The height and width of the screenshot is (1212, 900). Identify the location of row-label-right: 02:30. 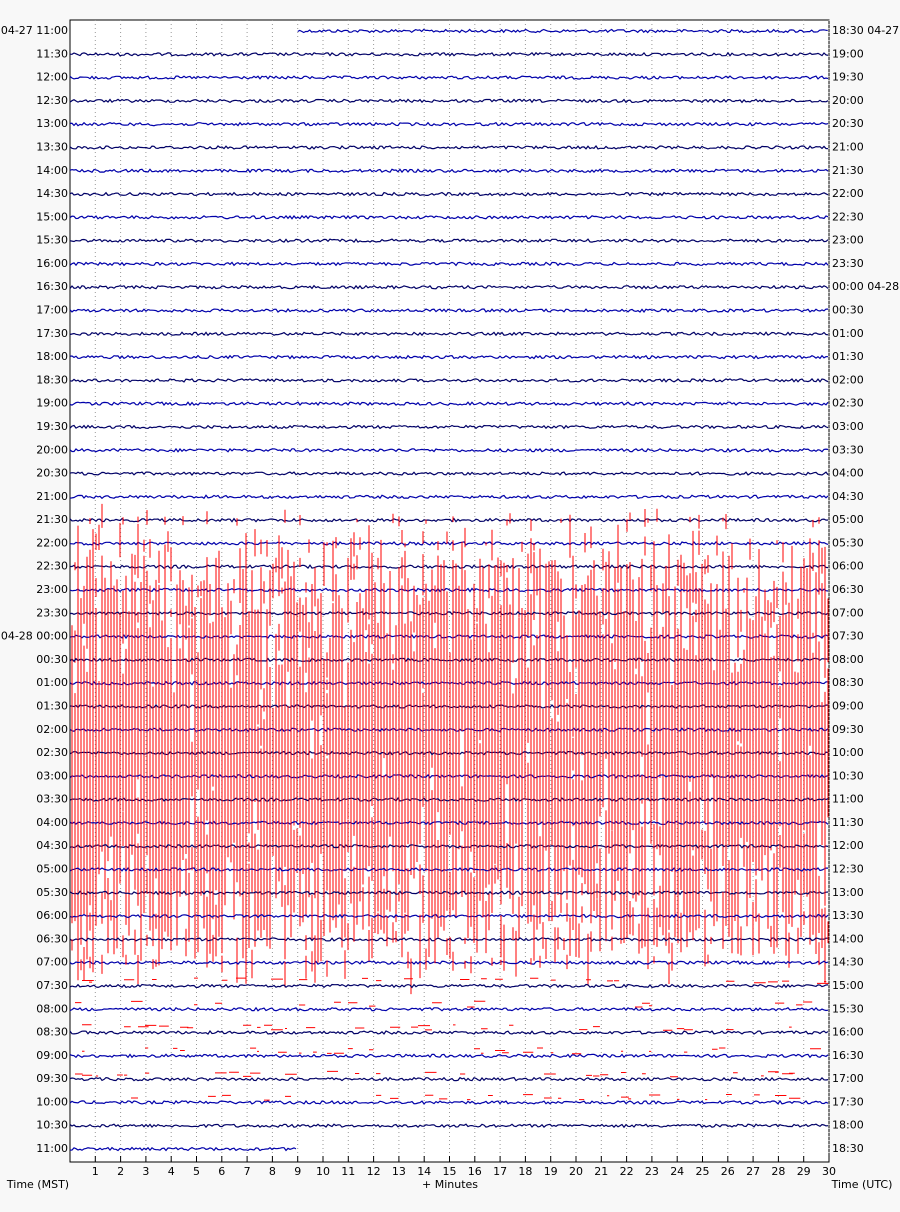
(848, 403).